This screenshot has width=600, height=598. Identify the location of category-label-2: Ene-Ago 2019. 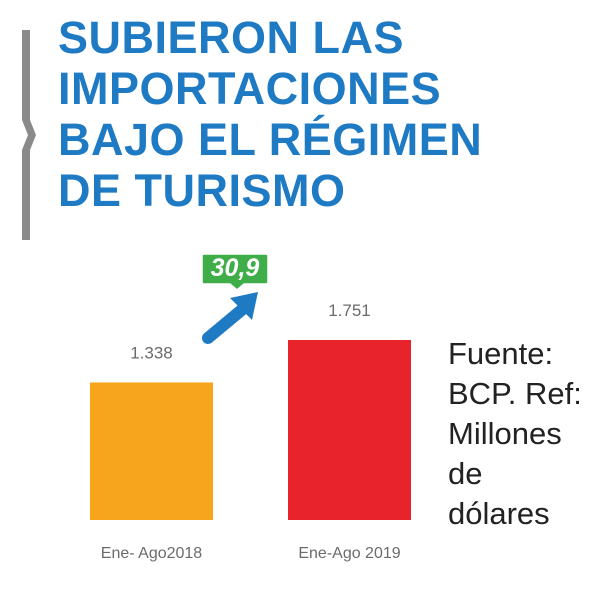
(349, 553).